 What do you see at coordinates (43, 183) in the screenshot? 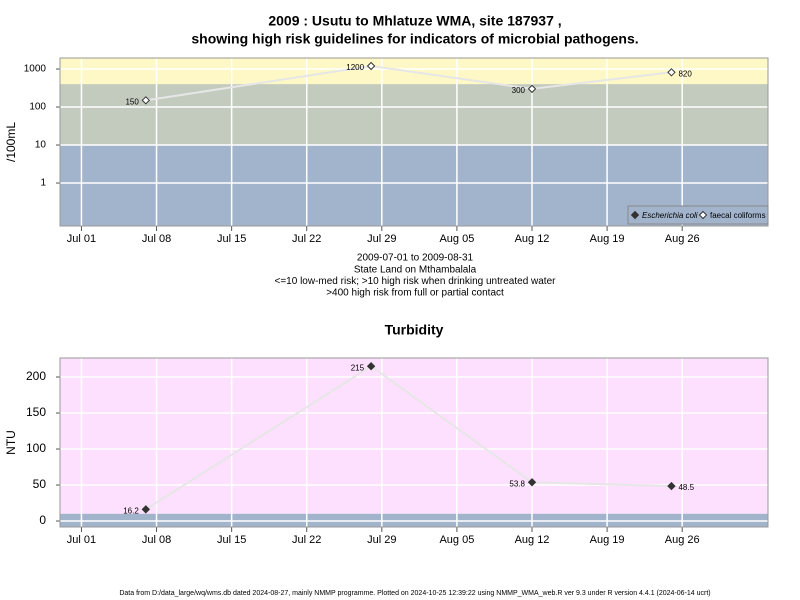
I see `y-tick-label: 1` at bounding box center [43, 183].